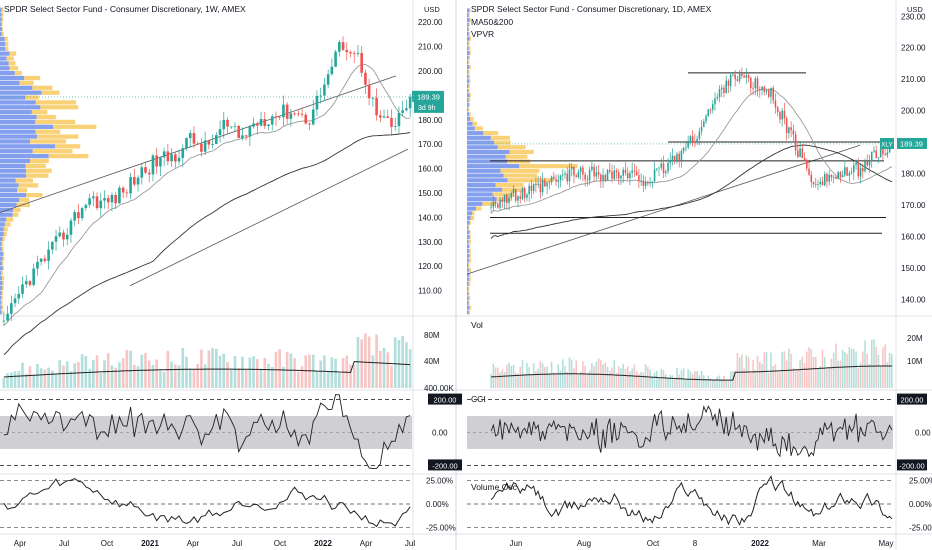  Describe the element at coordinates (913, 111) in the screenshot. I see `right-price-tick: 200.00` at that location.